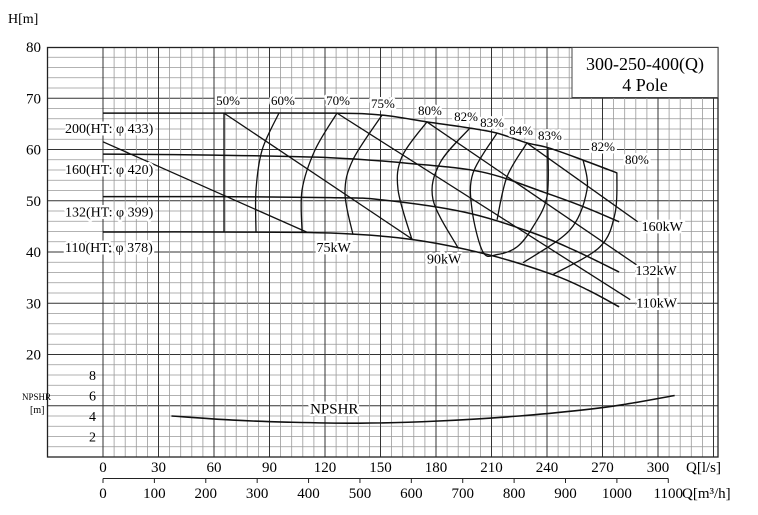  What do you see at coordinates (423, 409) in the screenshot?
I see `npshr-curve` at bounding box center [423, 409].